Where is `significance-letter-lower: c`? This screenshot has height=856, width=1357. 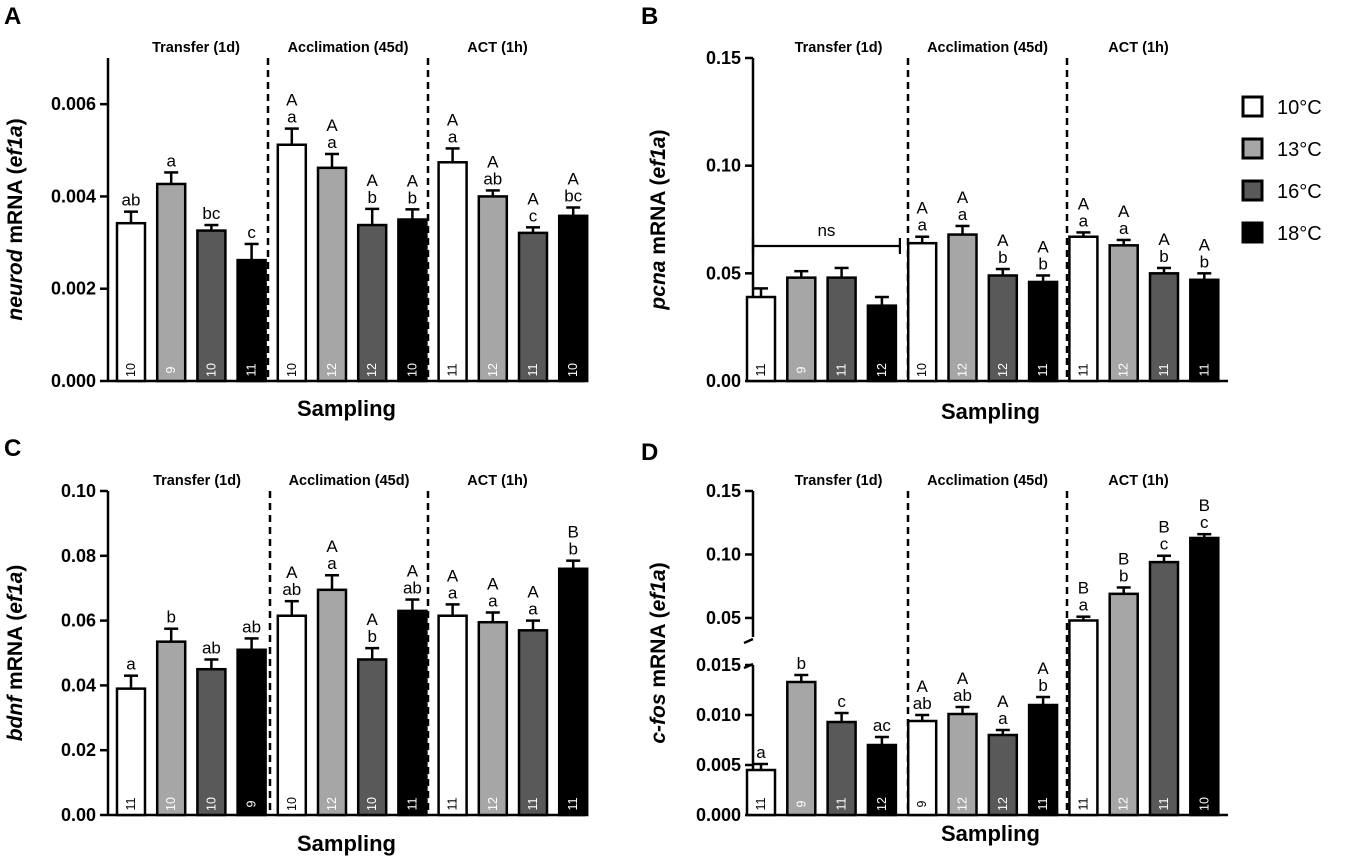
significance-letter-lower: c is located at coordinates (1164, 544).